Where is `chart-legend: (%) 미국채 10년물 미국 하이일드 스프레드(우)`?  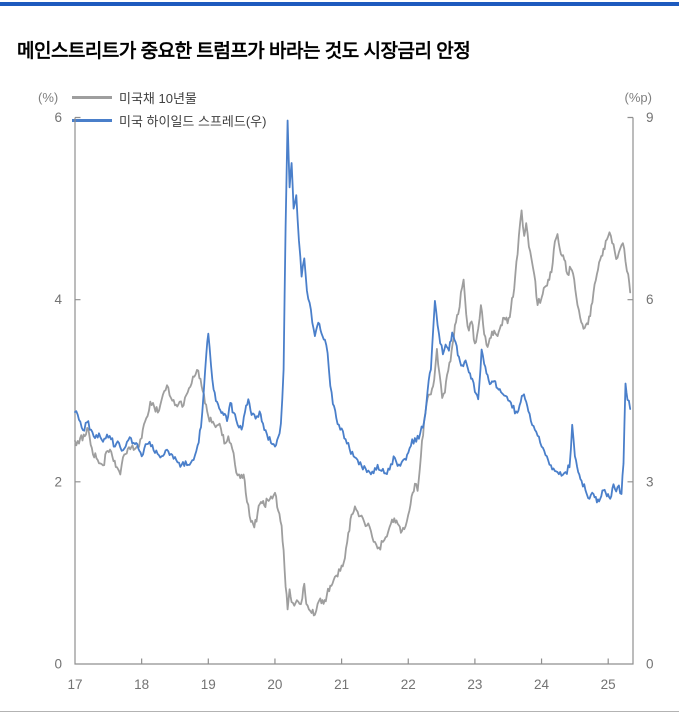
chart-legend: (%) 미국채 10년물 미국 하이일드 스프레드(우) is located at coordinates (152, 109).